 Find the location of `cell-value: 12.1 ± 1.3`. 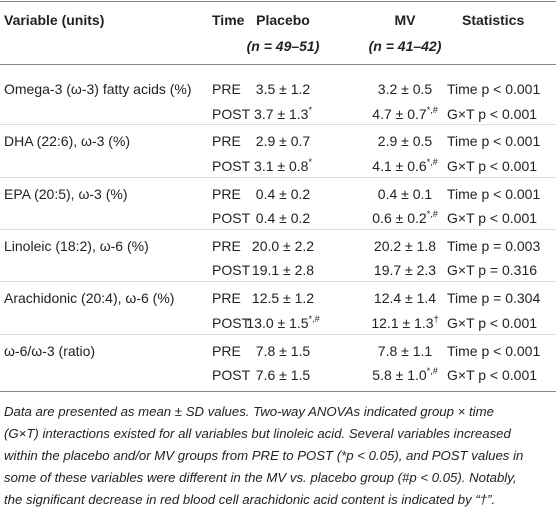

cell-value: 12.1 ± 1.3 is located at coordinates (402, 322).